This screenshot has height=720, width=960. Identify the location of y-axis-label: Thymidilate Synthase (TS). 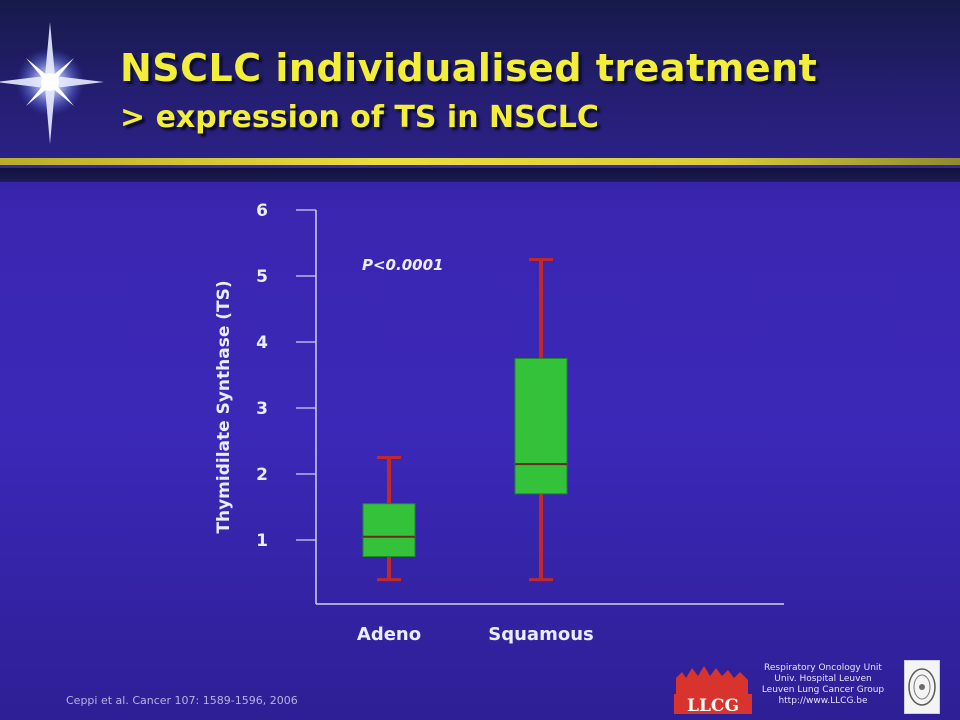
(224, 406).